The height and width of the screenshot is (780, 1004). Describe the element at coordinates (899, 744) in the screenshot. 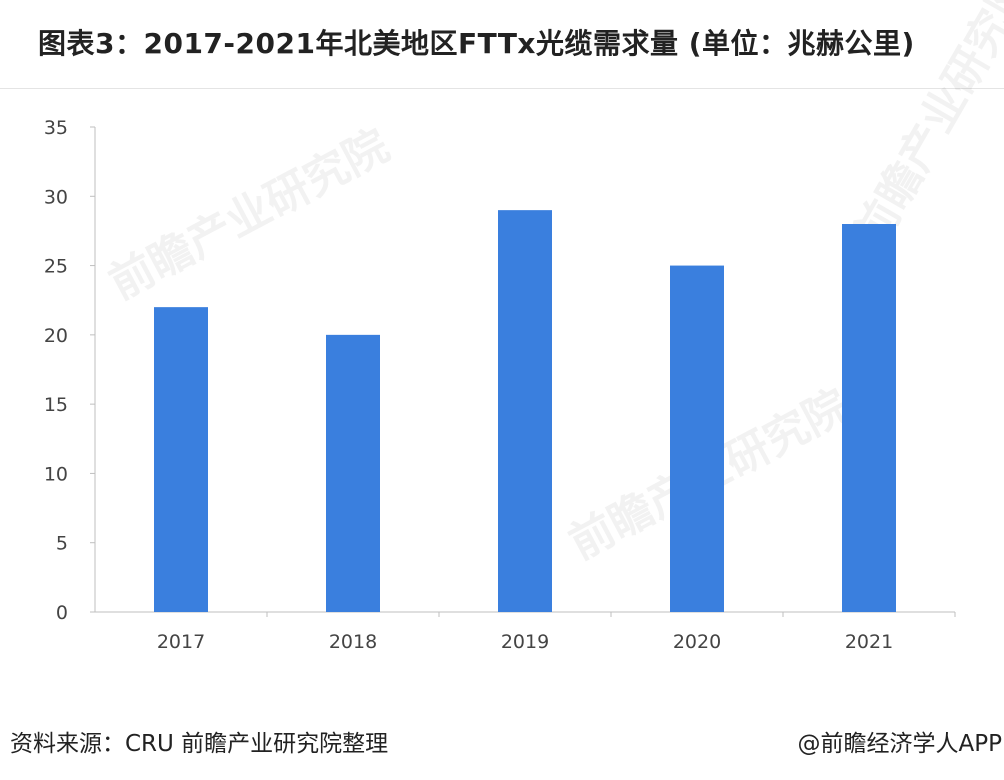

I see `brand-credit: @前瞻经济学人APP` at that location.